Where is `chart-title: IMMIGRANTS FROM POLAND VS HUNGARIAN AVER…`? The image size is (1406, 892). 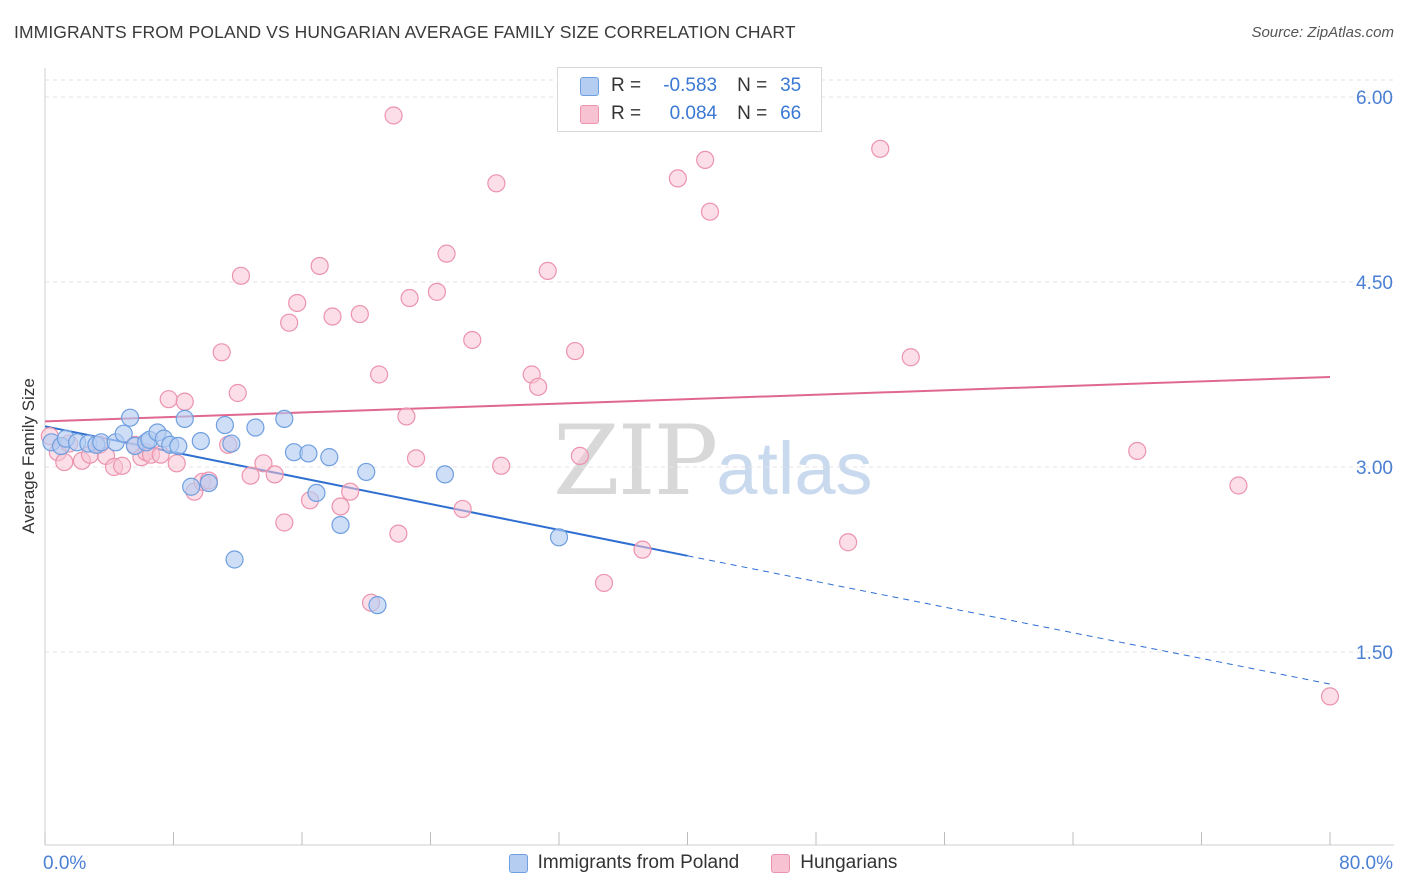 chart-title: IMMIGRANTS FROM POLAND VS HUNGARIAN AVER… is located at coordinates (405, 32).